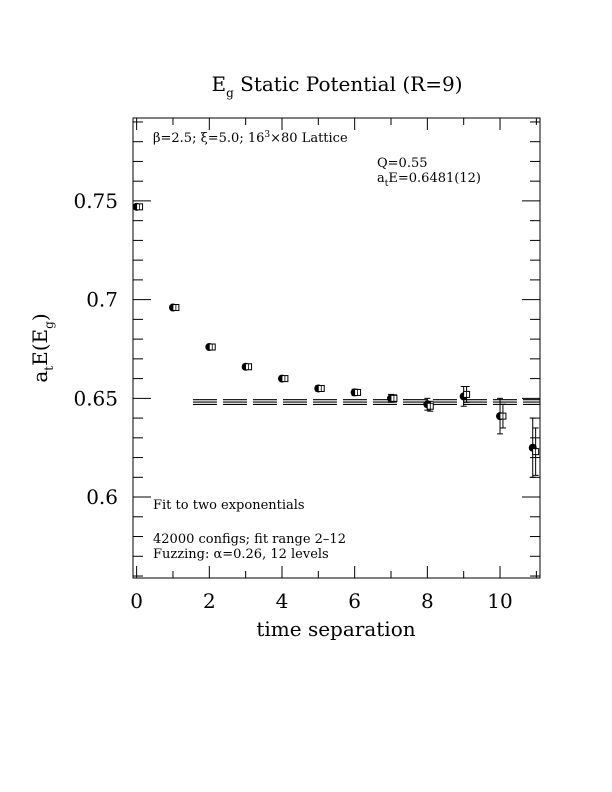 This screenshot has width=612, height=792. What do you see at coordinates (218, 84) in the screenshot?
I see `title-main: E` at bounding box center [218, 84].